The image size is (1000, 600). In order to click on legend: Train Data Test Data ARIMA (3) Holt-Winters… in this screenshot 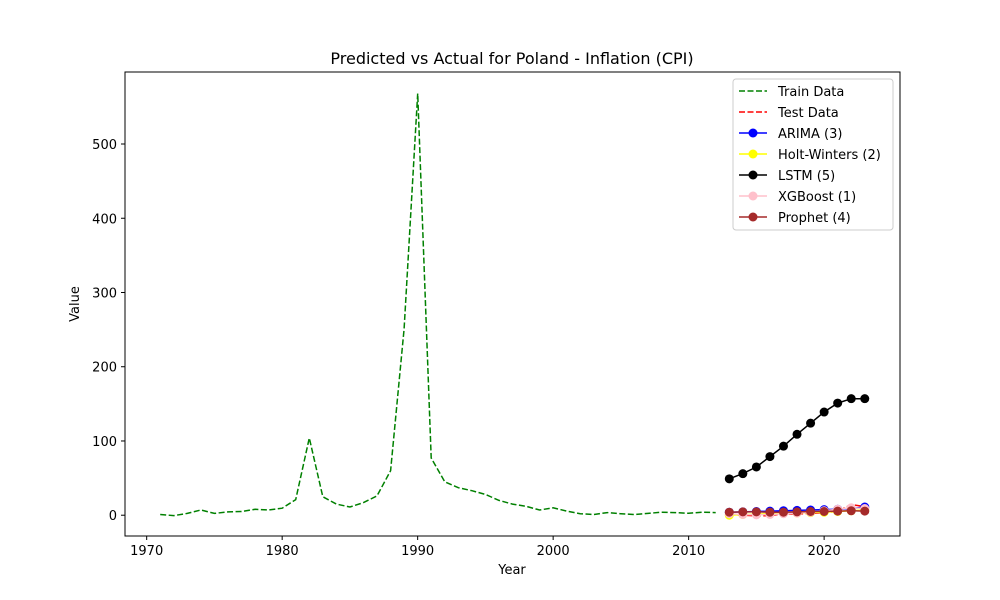, I will do `click(813, 154)`.